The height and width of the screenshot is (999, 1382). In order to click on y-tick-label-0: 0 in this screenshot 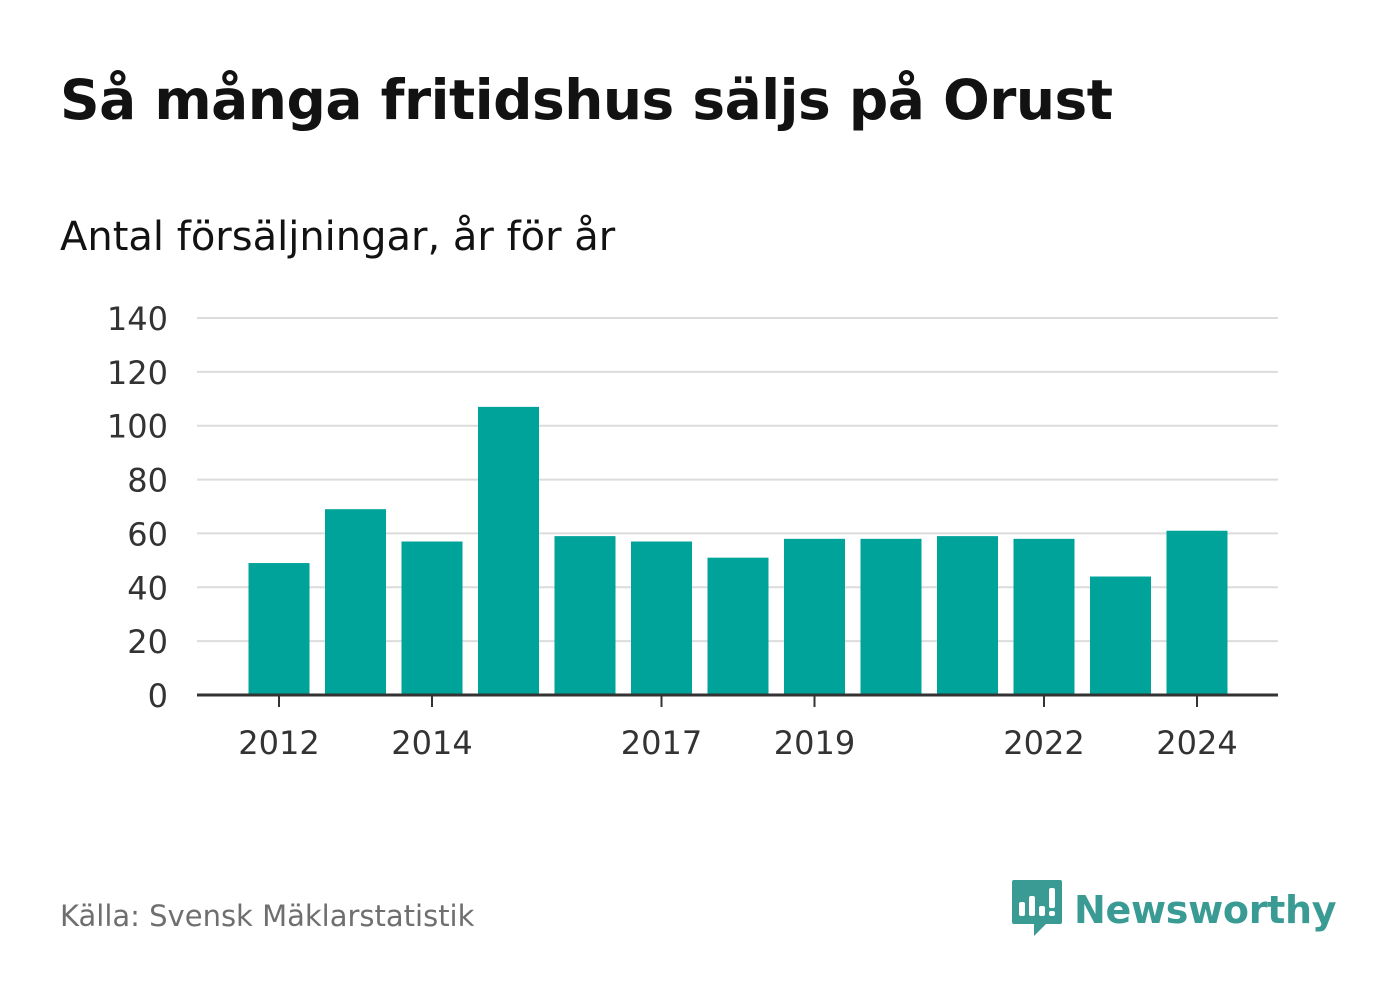, I will do `click(158, 696)`.